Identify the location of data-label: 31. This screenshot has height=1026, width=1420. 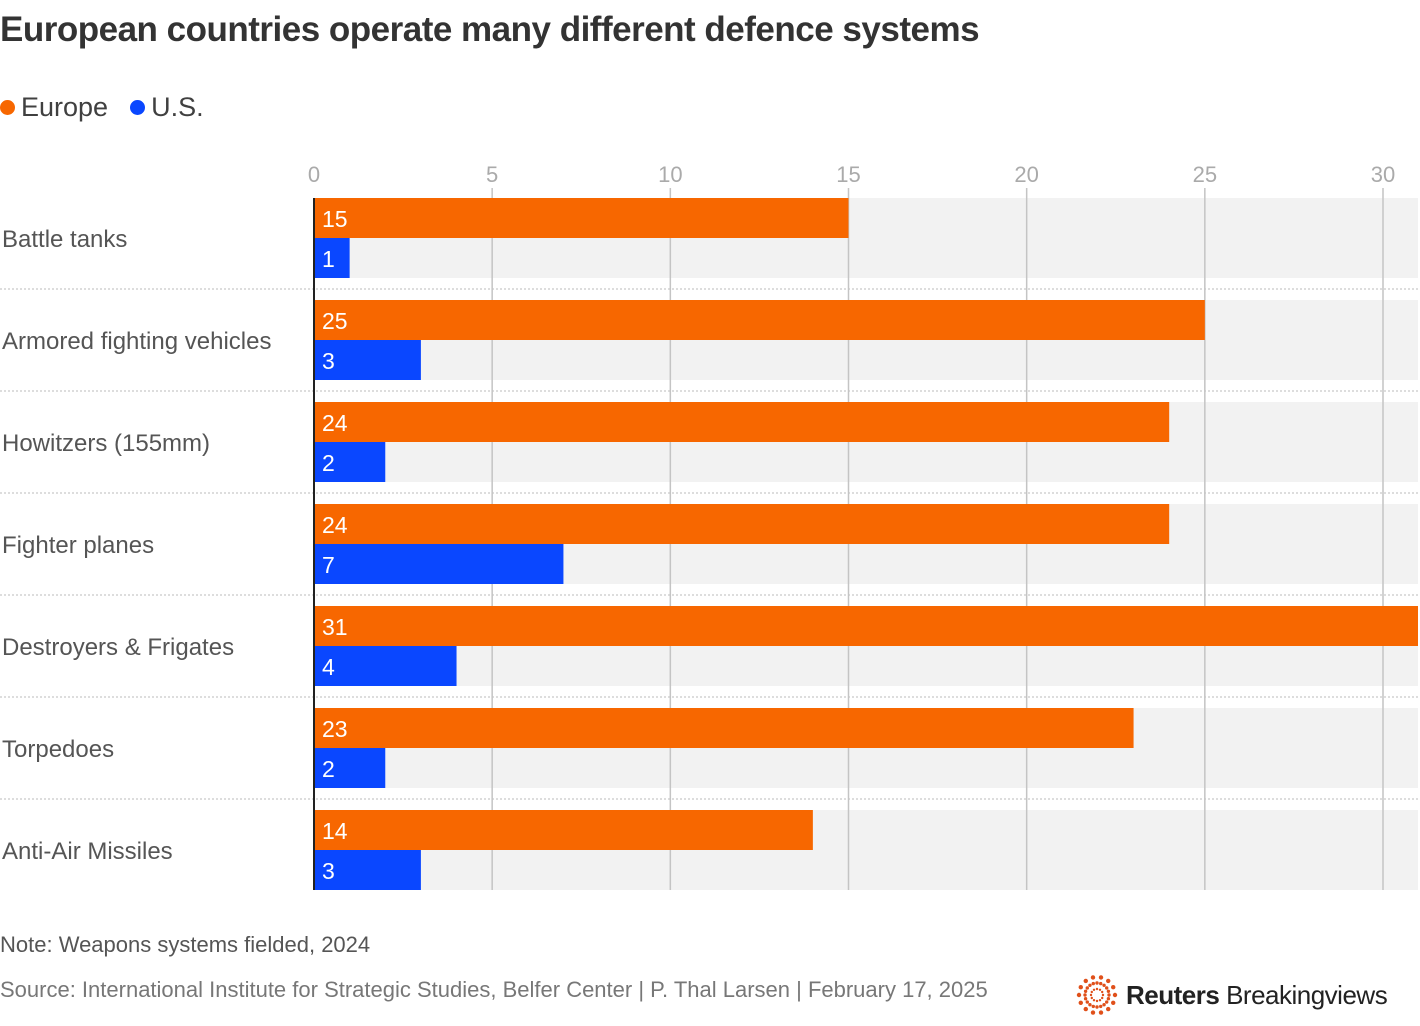
(335, 627).